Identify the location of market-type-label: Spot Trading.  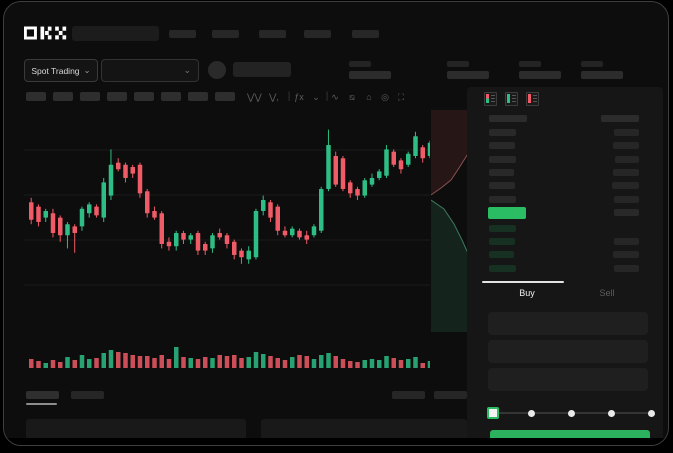
(55, 70).